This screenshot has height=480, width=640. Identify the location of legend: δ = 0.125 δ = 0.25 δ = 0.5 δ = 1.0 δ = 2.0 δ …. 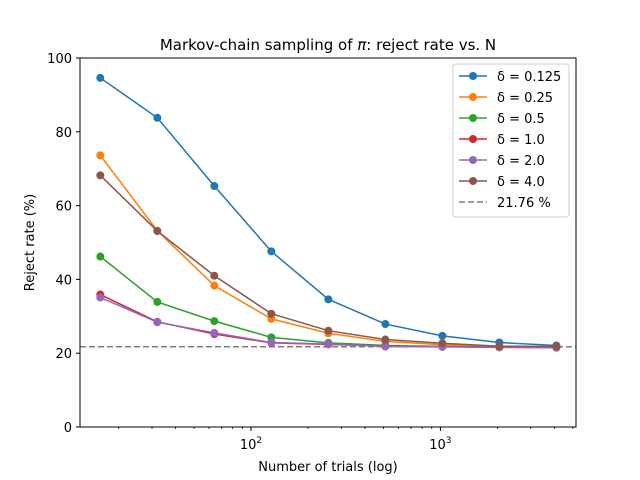
(511, 140).